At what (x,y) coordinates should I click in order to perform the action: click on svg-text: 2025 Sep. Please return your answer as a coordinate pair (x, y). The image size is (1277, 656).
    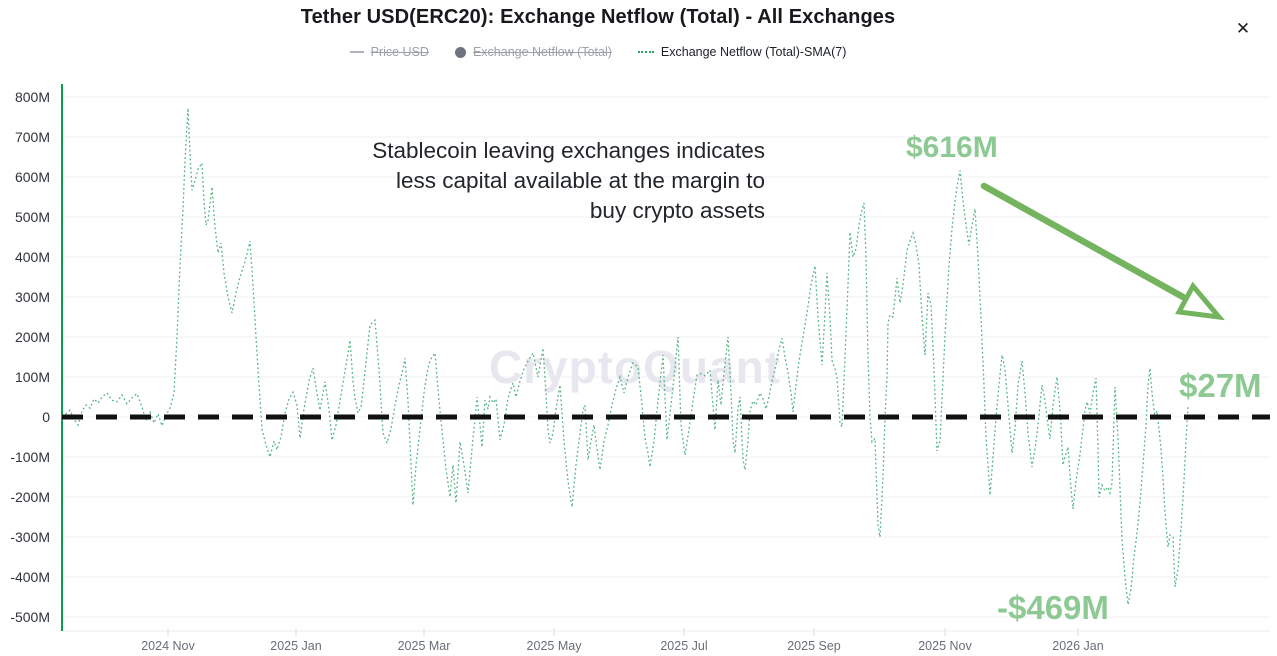
    Looking at the image, I should click on (814, 646).